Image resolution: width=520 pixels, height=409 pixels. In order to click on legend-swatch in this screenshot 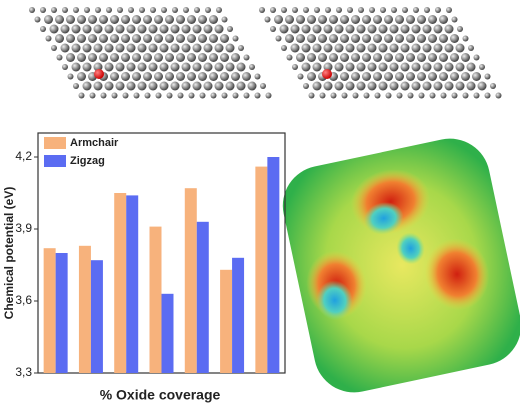, I will do `click(55, 143)`.